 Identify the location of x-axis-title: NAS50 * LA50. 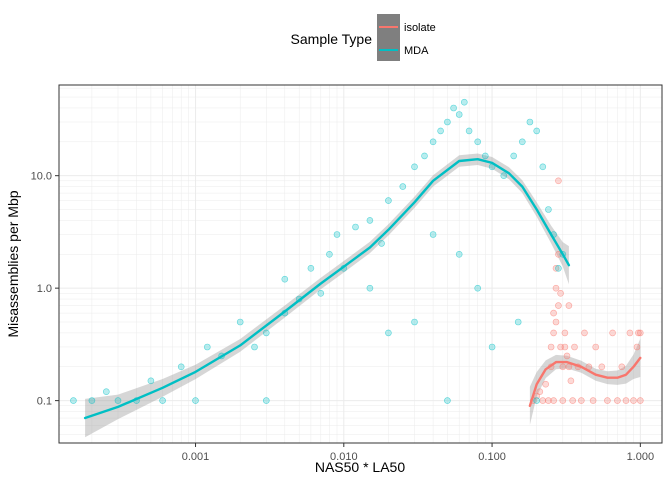
(360, 467).